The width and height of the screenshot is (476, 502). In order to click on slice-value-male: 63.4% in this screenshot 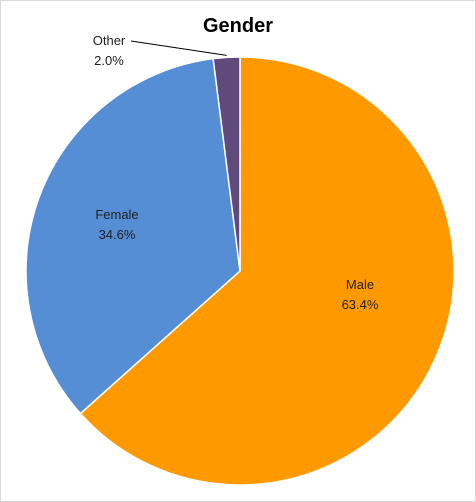, I will do `click(360, 304)`.